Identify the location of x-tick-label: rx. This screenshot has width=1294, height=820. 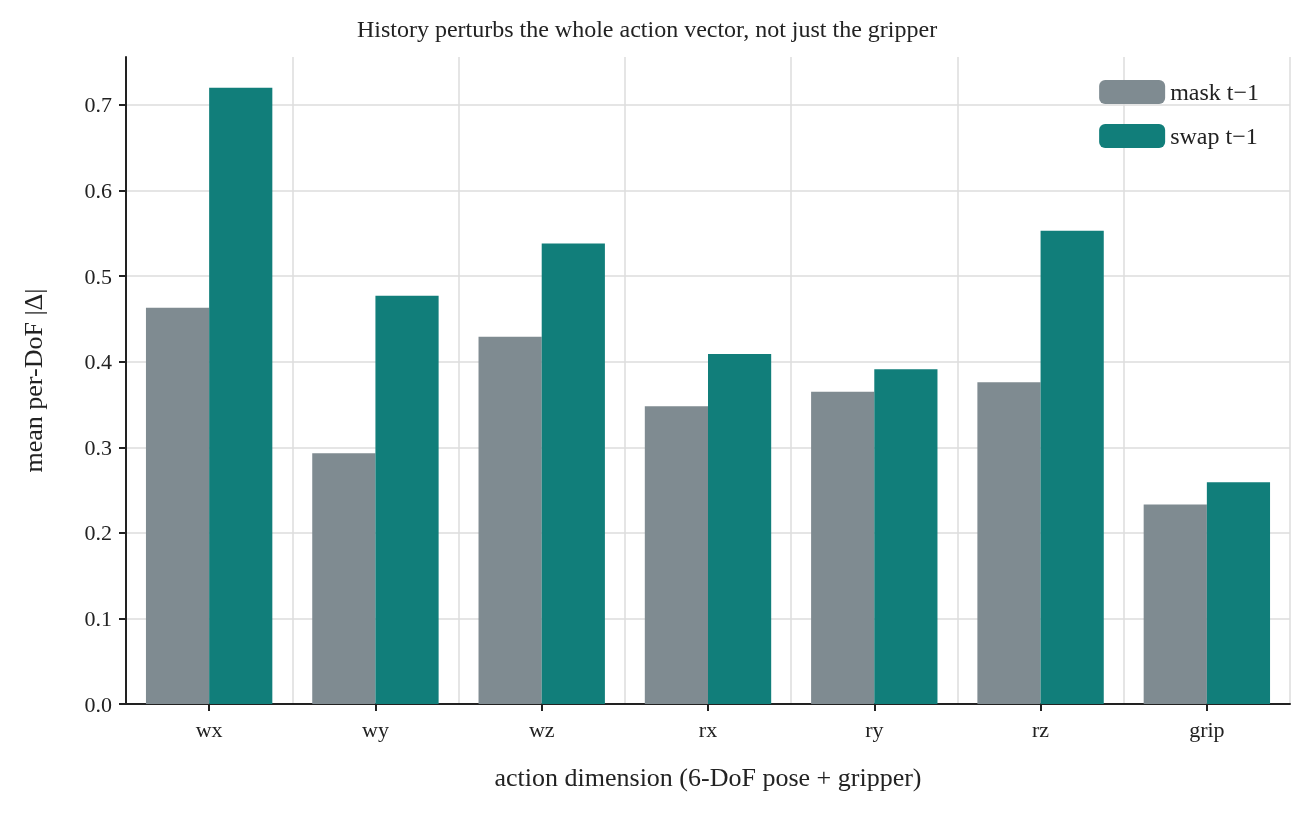
(708, 729).